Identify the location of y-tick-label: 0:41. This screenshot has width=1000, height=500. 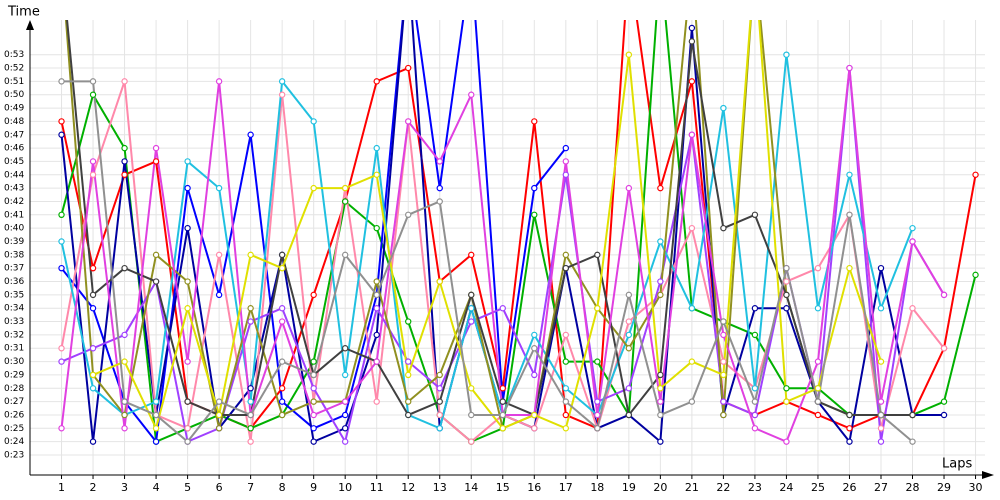
(14, 215).